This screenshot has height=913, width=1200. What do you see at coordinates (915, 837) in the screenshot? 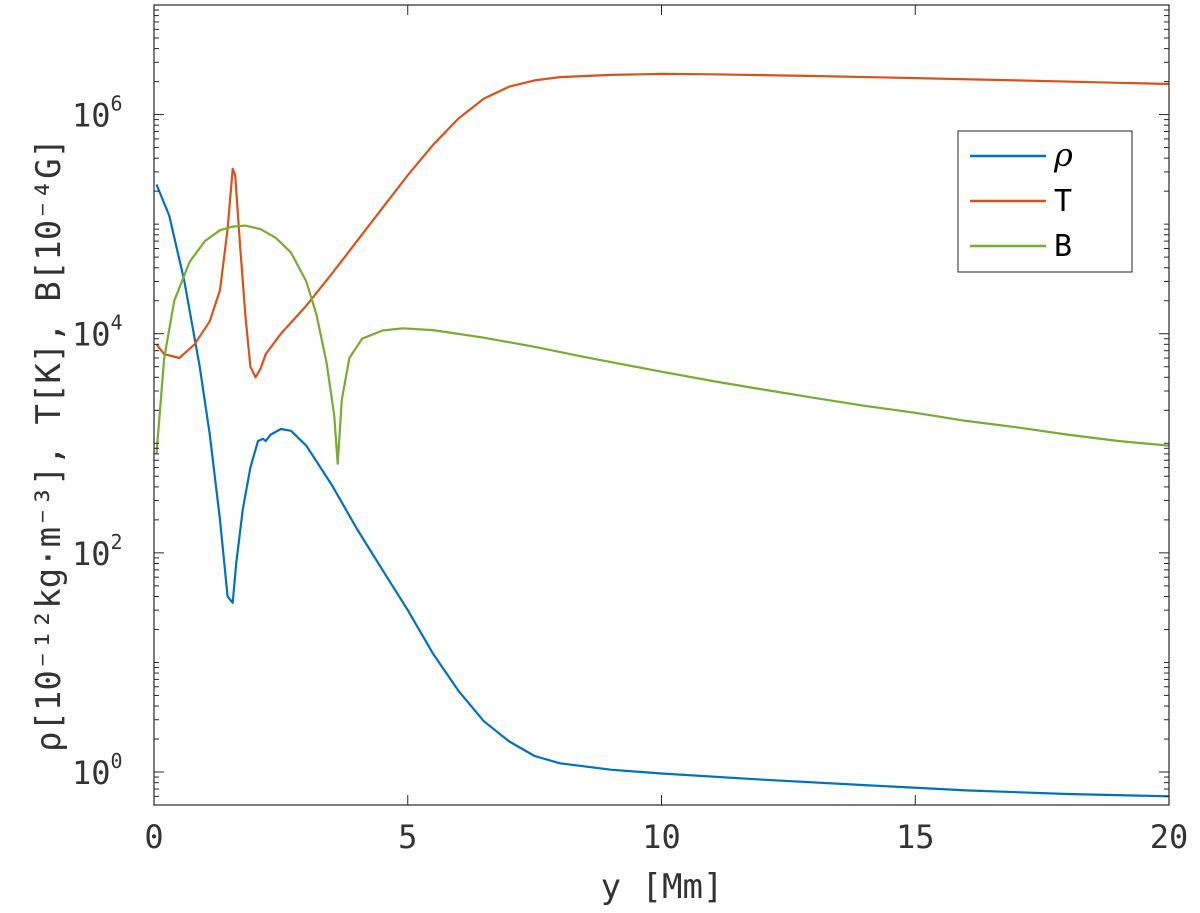
I see `x-tick-label: 15` at bounding box center [915, 837].